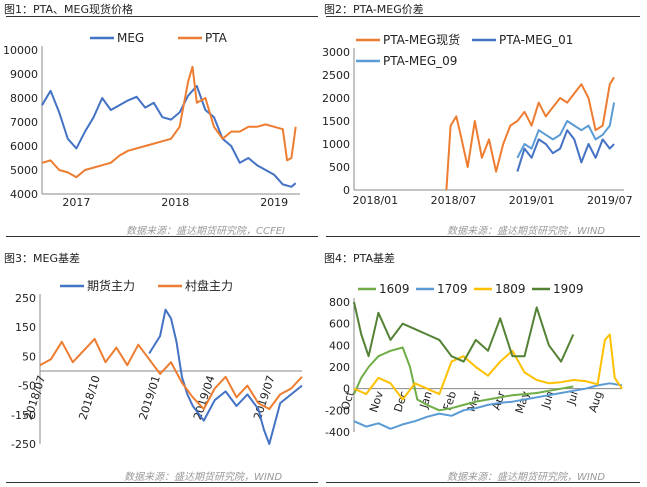 The height and width of the screenshot is (487, 647). What do you see at coordinates (216, 38) in the screenshot?
I see `fig1-legend-label: PTA` at bounding box center [216, 38].